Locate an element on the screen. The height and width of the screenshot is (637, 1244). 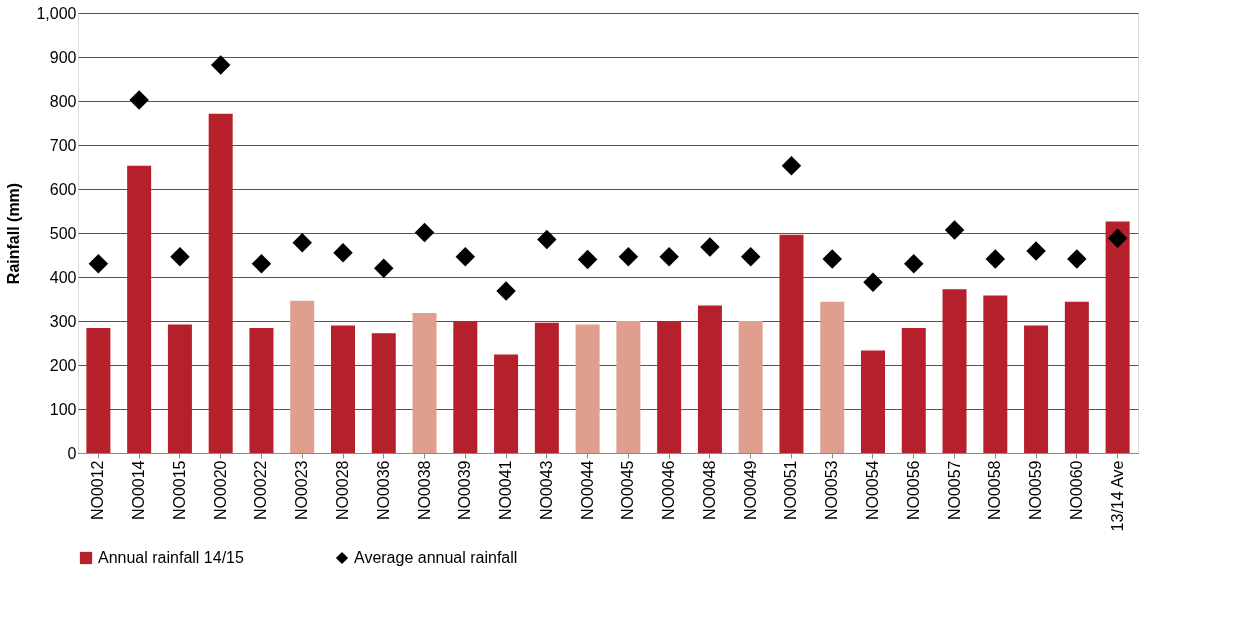
x-tick-label: NO0028 is located at coordinates (342, 490).